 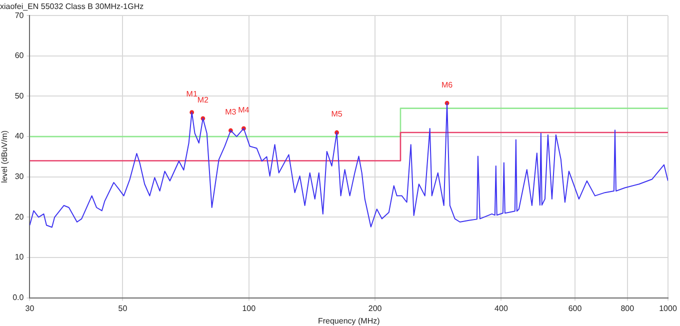 I want to click on annotation: M2, so click(x=203, y=100).